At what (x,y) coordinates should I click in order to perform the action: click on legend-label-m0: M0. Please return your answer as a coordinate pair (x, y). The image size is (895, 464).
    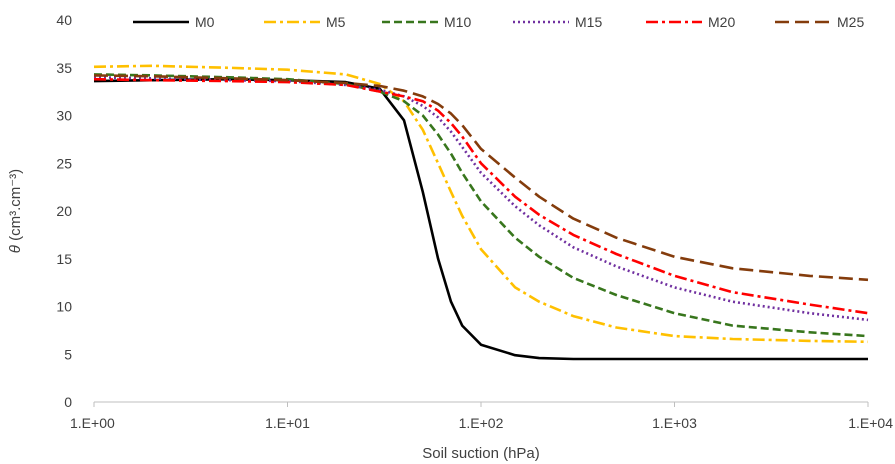
    Looking at the image, I should click on (205, 22).